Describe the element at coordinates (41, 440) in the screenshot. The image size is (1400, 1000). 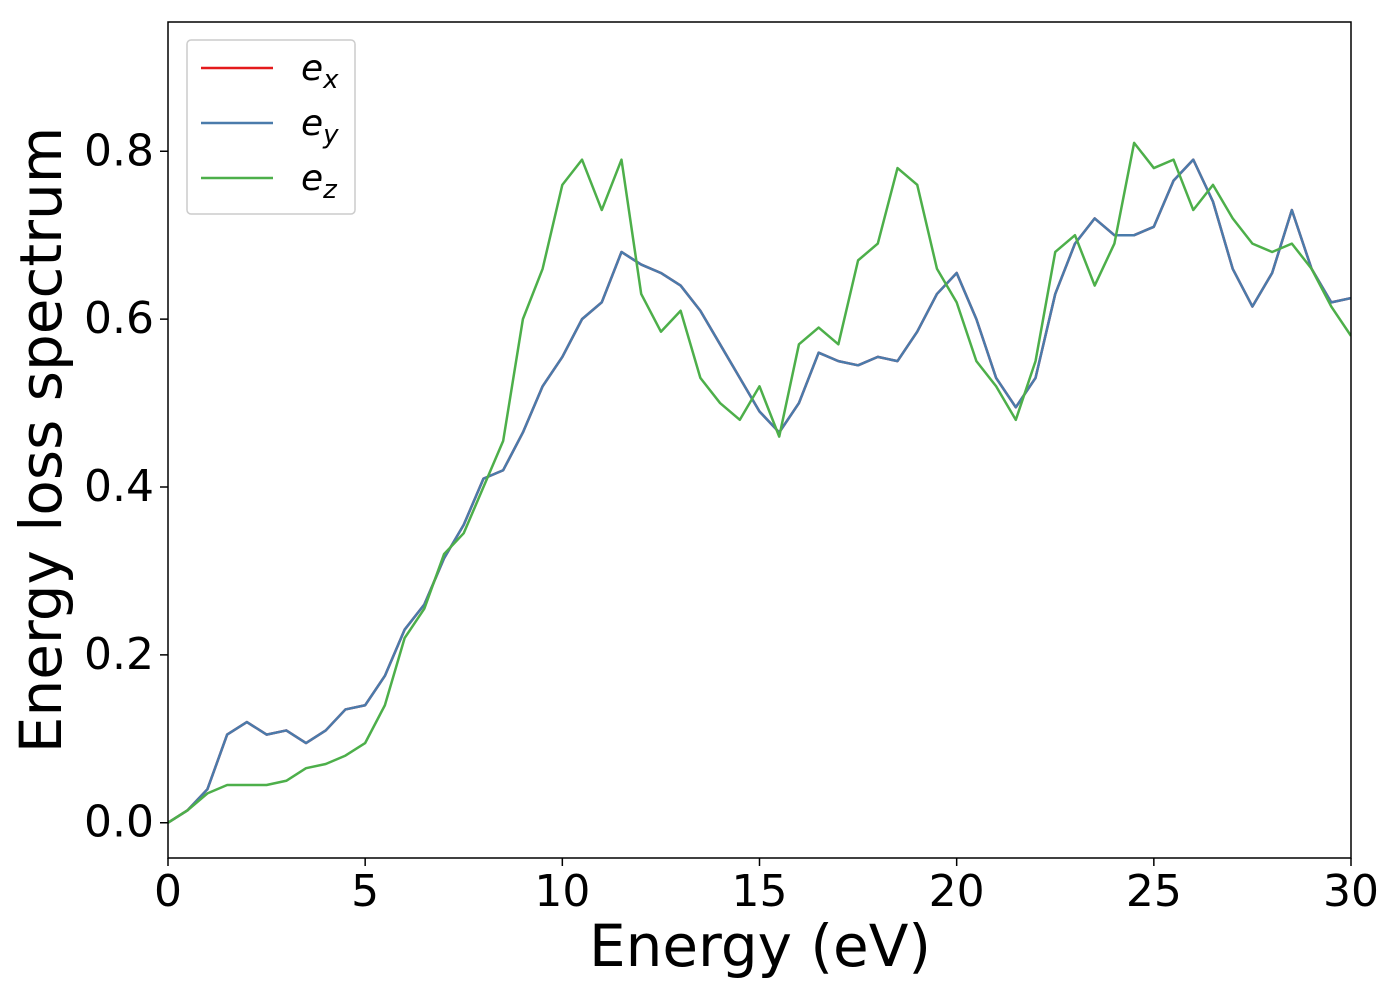
I see `y-axis-label: Energy loss spectrum` at that location.